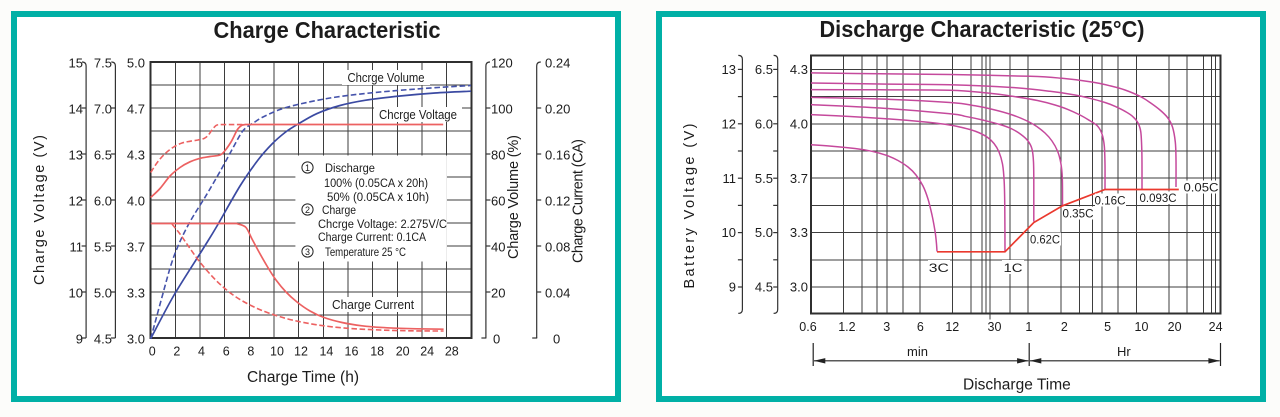 This screenshot has height=417, width=1280. I want to click on svg-text: Charge Voltage (V), so click(40, 210).